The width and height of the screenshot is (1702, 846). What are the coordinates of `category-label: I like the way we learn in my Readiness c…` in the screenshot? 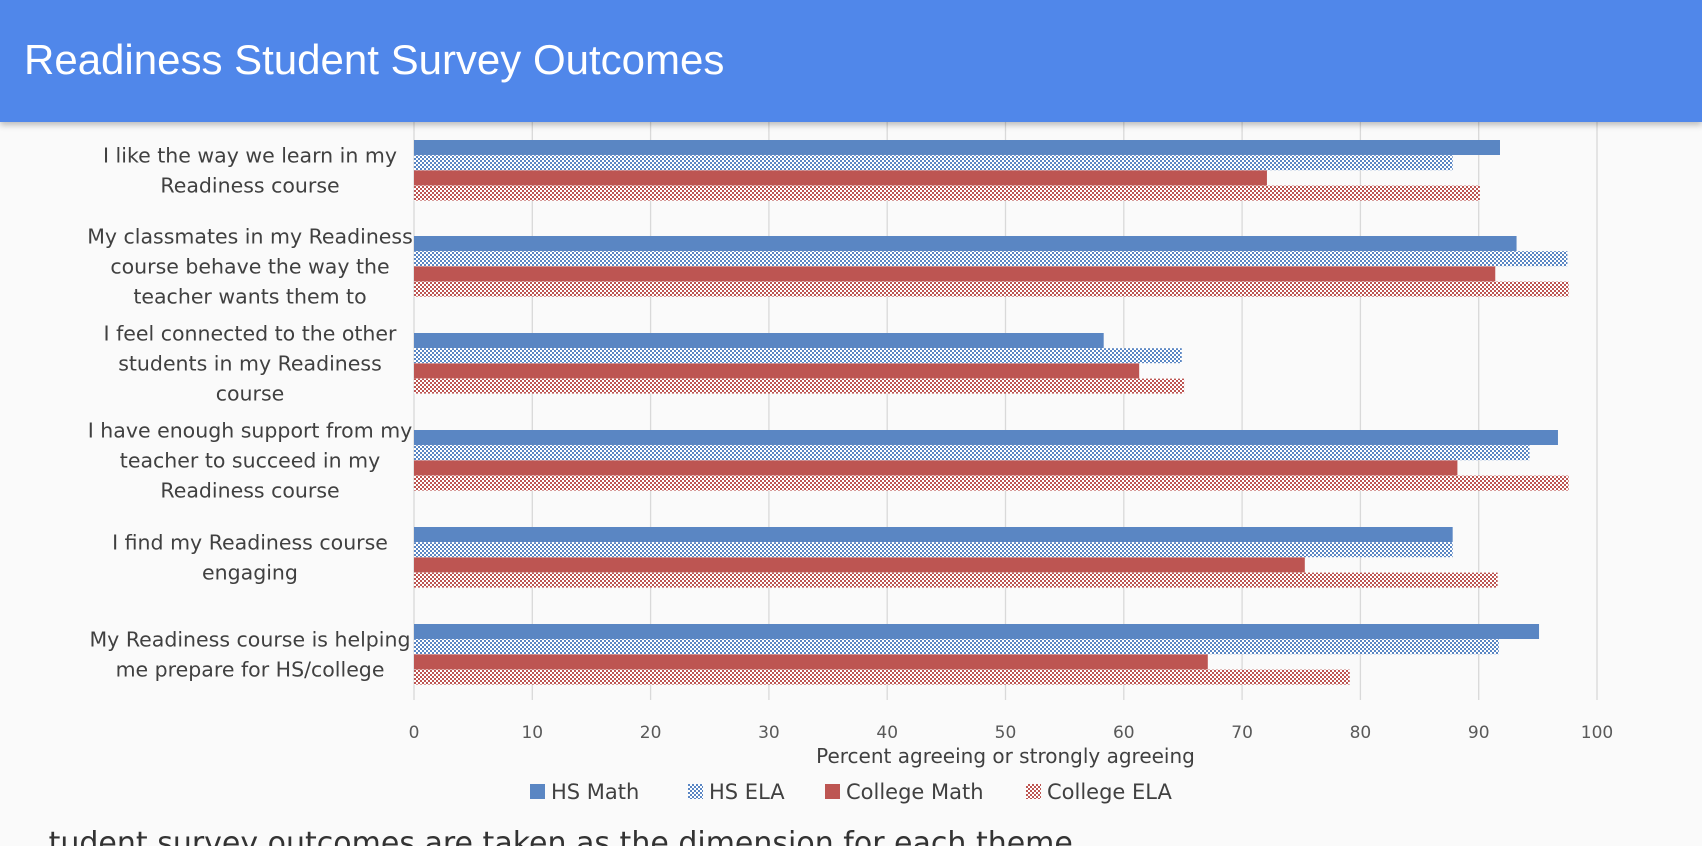 It's located at (250, 170).